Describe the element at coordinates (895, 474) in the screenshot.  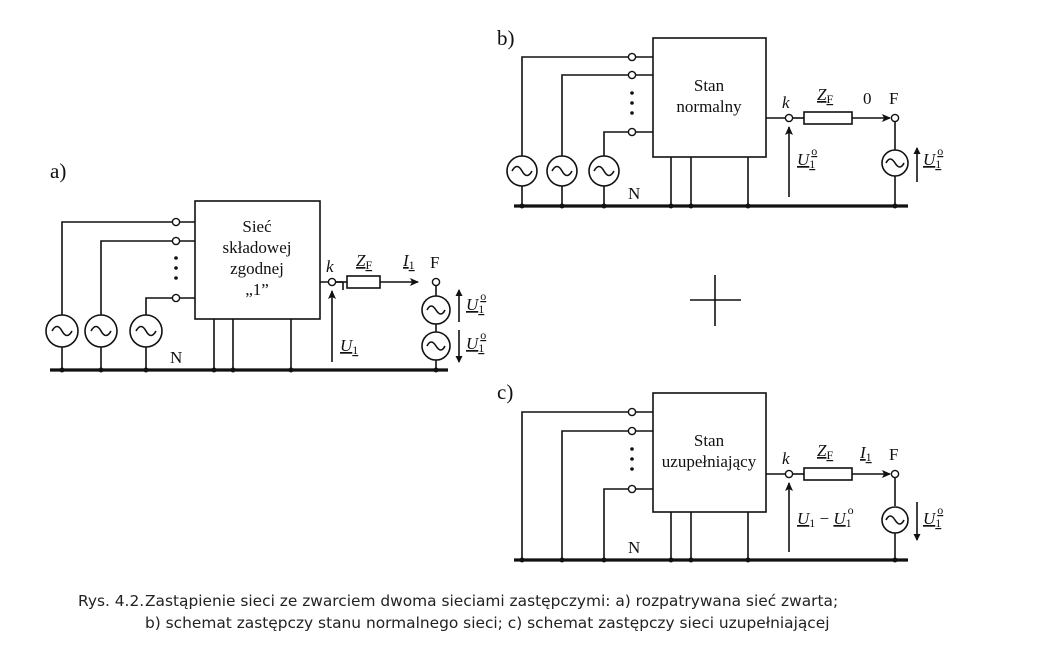
I see `panel-c-terminal-f` at that location.